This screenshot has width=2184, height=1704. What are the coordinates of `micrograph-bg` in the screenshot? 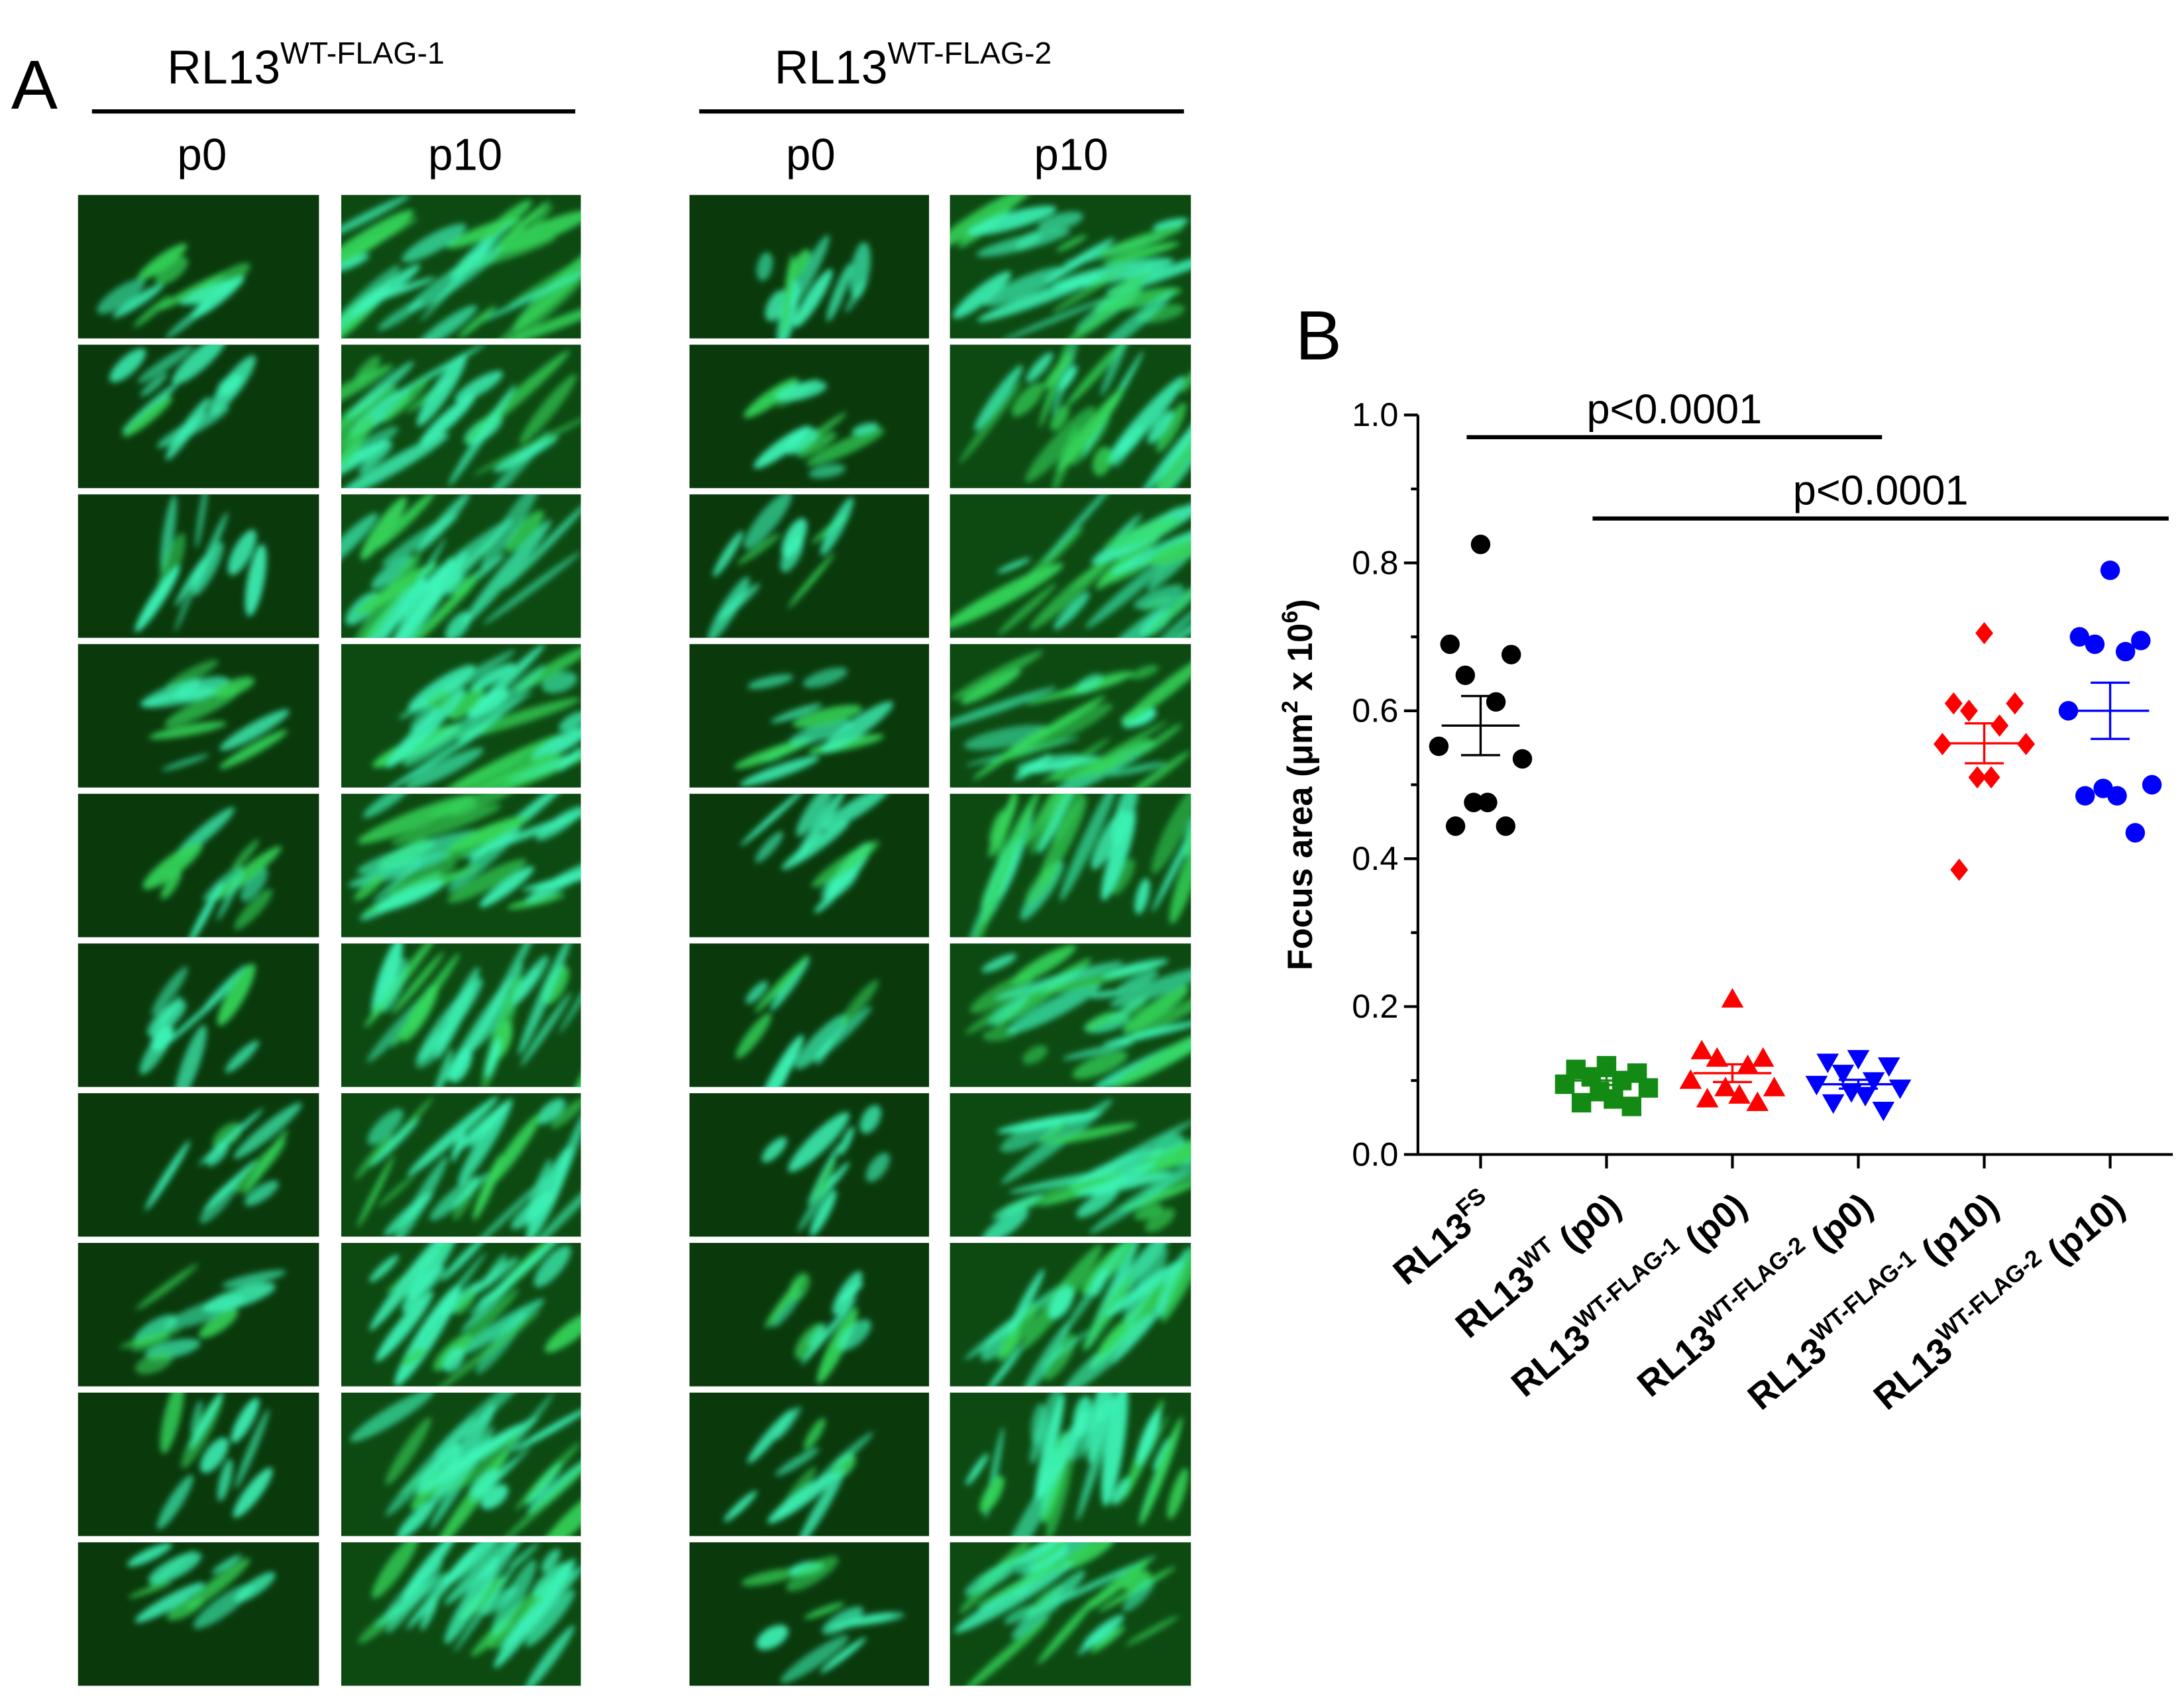 It's located at (198, 1614).